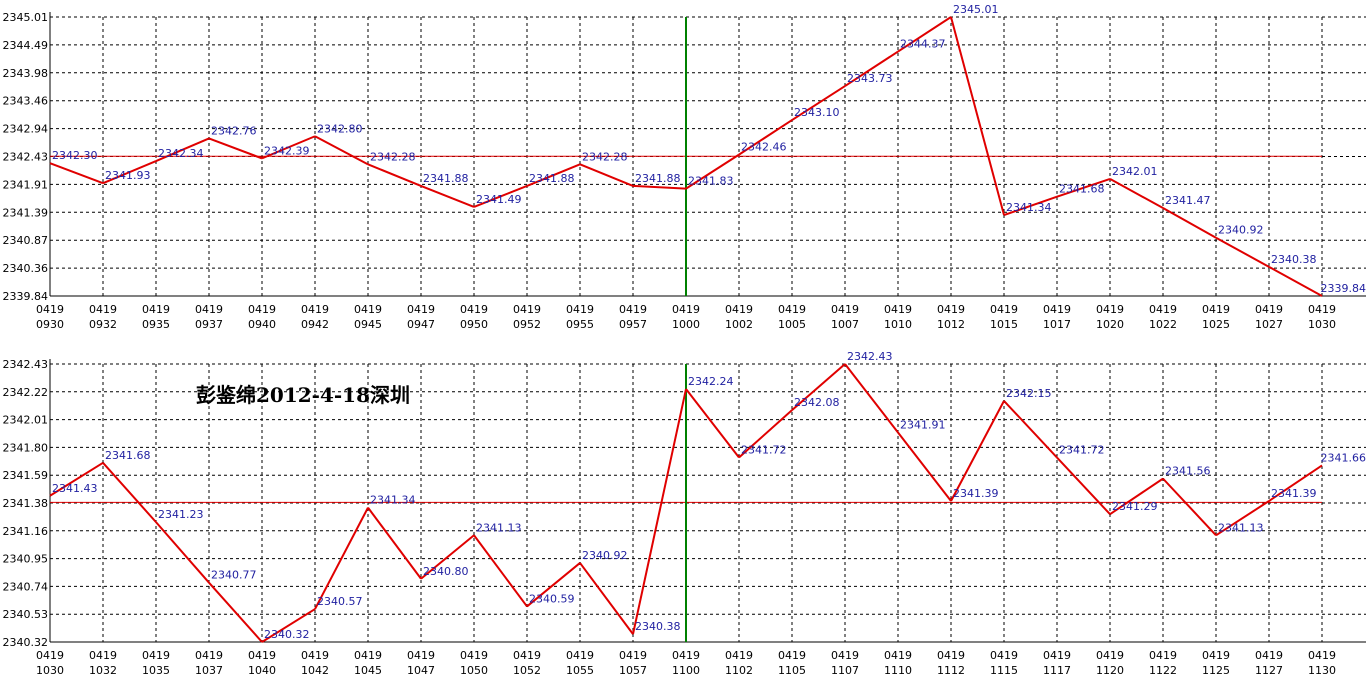 The image size is (1366, 694). Describe the element at coordinates (234, 575) in the screenshot. I see `lower-data-label: 2340.77` at that location.